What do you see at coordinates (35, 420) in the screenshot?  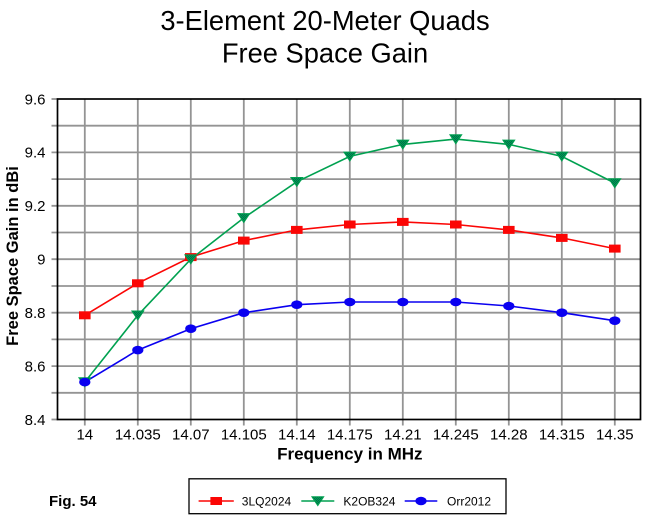 I see `svg-text: 8.4` at bounding box center [35, 420].